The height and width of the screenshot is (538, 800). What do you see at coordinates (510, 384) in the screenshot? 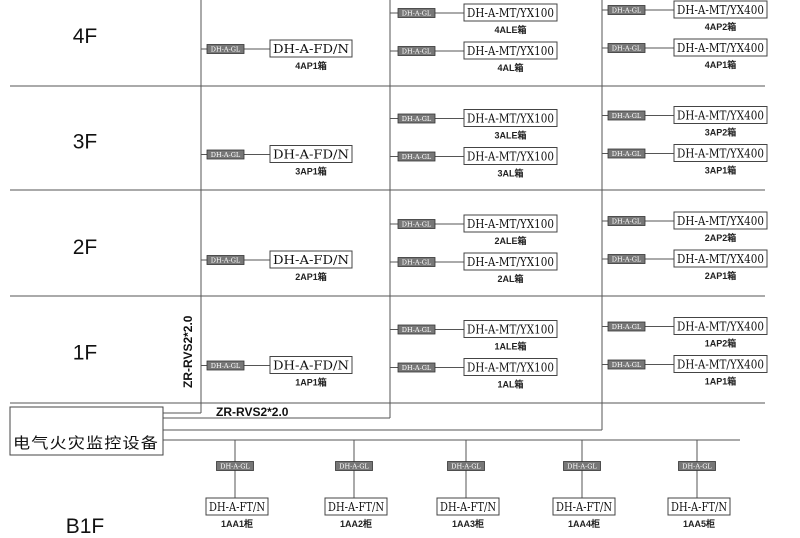
I see `device-name: 1AL箱` at bounding box center [510, 384].